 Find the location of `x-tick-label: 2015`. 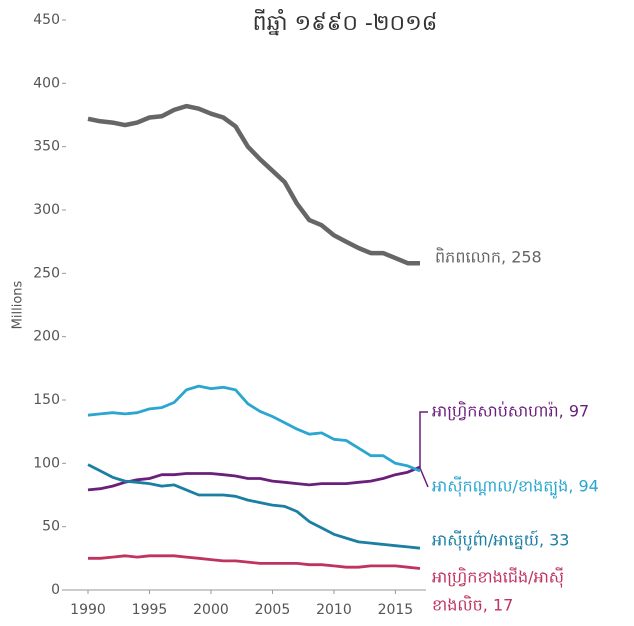

x-tick-label: 2015 is located at coordinates (396, 610).